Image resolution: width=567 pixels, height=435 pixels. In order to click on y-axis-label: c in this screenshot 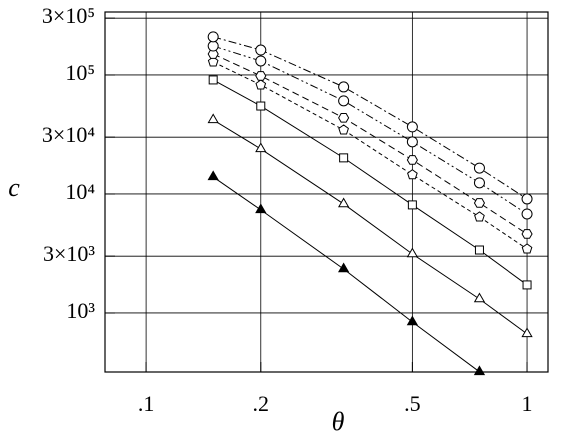, I will do `click(14, 187)`.